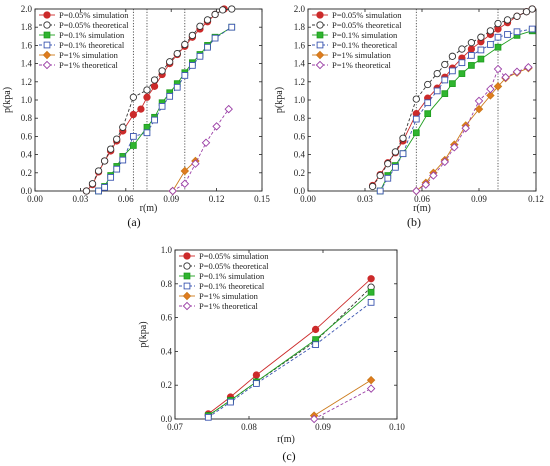 This screenshot has width=550, height=466. Describe the element at coordinates (249, 427) in the screenshot. I see `x-tick-label: 0.08` at that location.